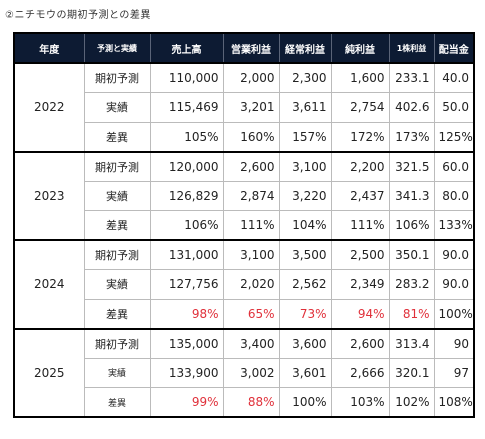 This screenshot has width=485, height=439. Describe the element at coordinates (454, 107) in the screenshot. I see `dividend-cell: 50.0` at that location.